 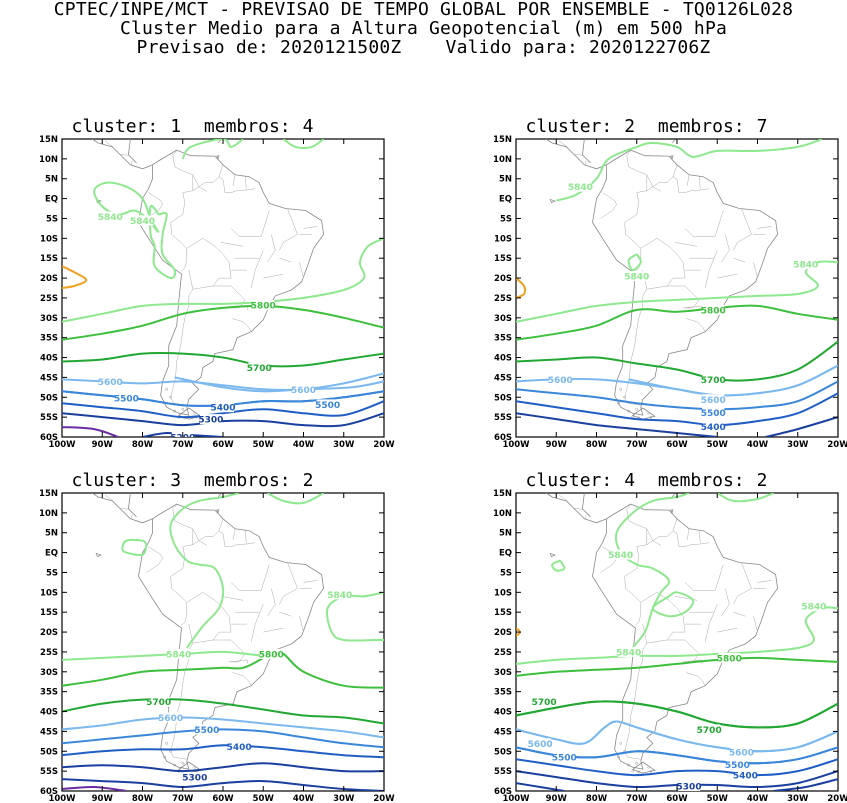 What do you see at coordinates (503, 359) in the screenshot?
I see `lat-tick-label: 40S` at bounding box center [503, 359].